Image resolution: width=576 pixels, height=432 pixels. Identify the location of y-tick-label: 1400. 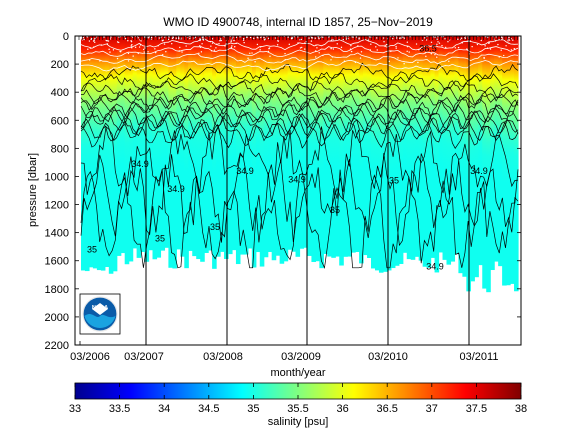
(57, 234).